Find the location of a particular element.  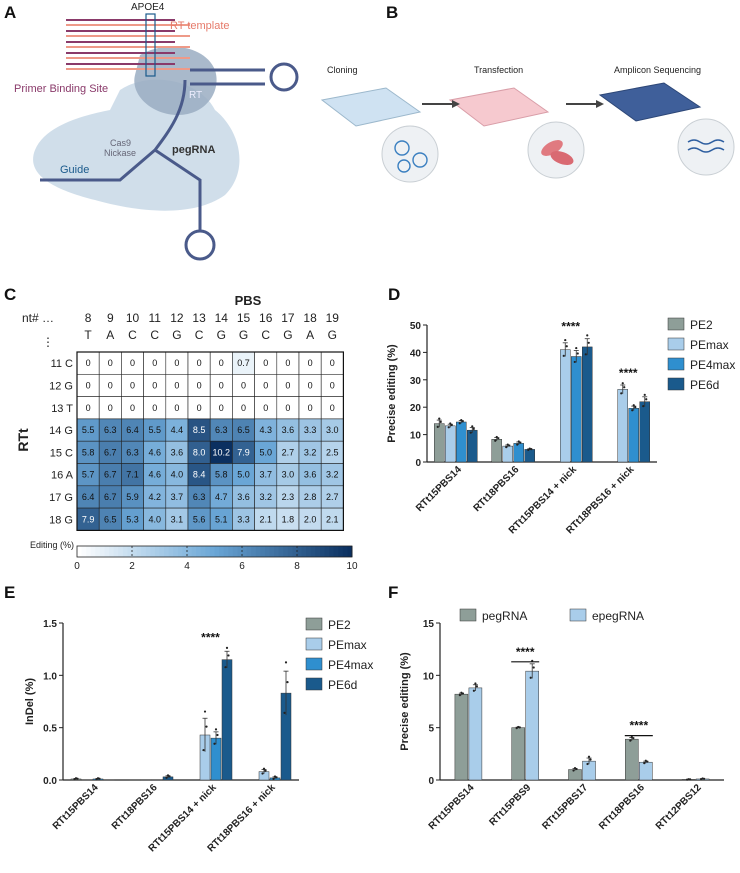

cell-icon is located at coordinates (562, 158).